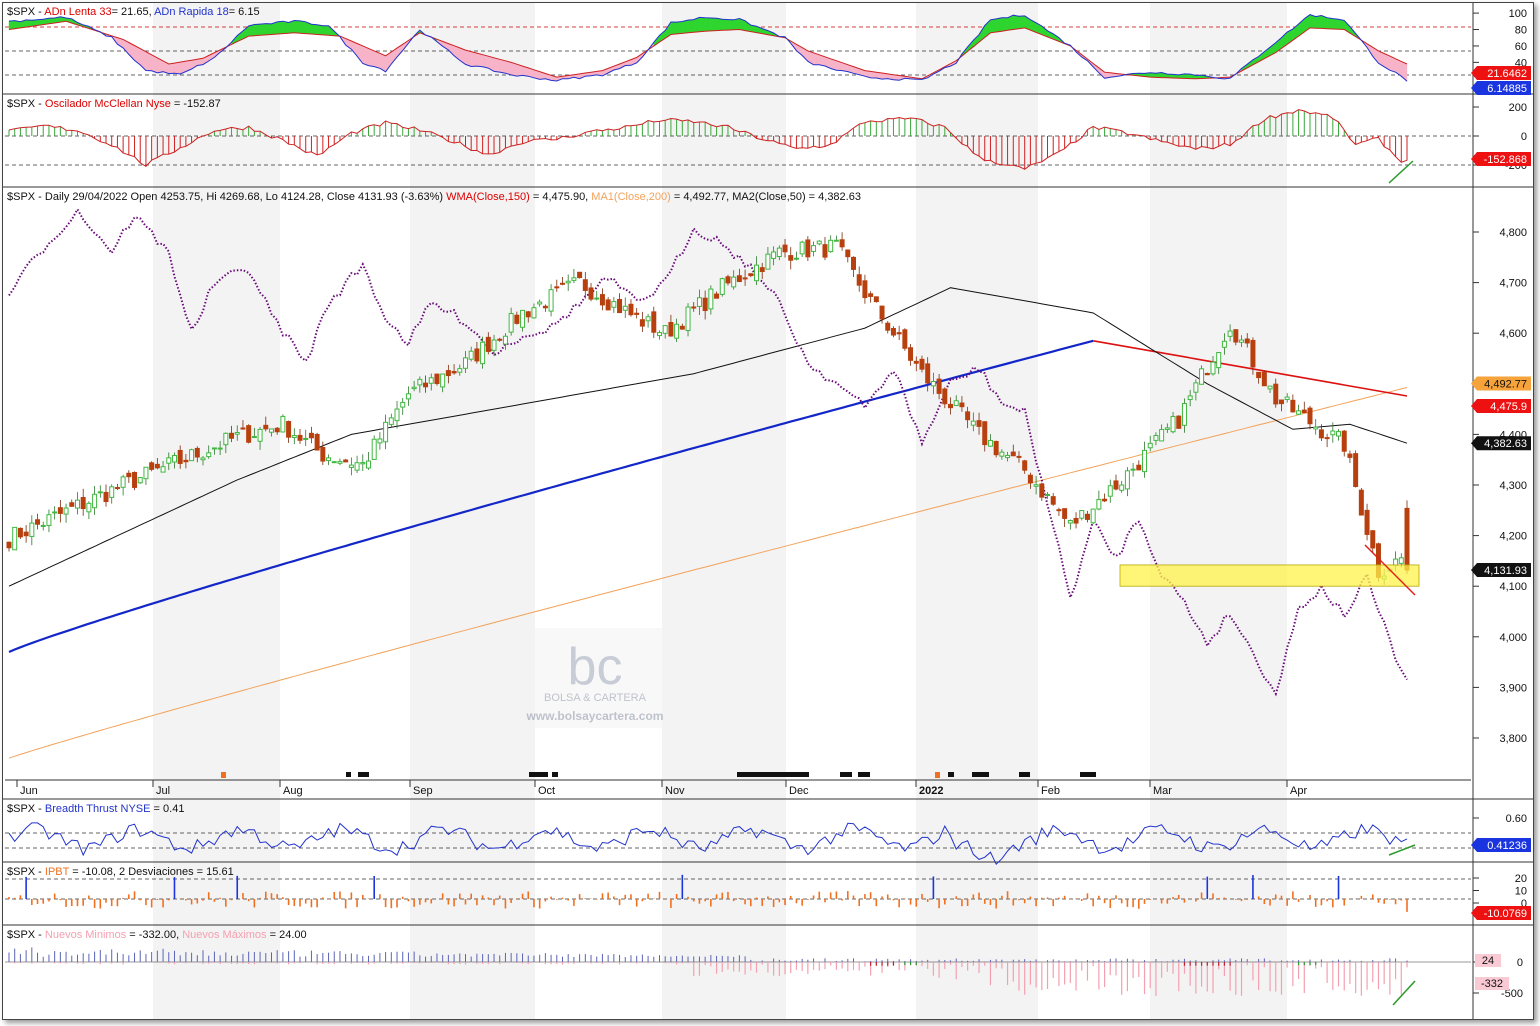  What do you see at coordinates (1401, 172) in the screenshot?
I see `mcclellan-divergence-line` at bounding box center [1401, 172].